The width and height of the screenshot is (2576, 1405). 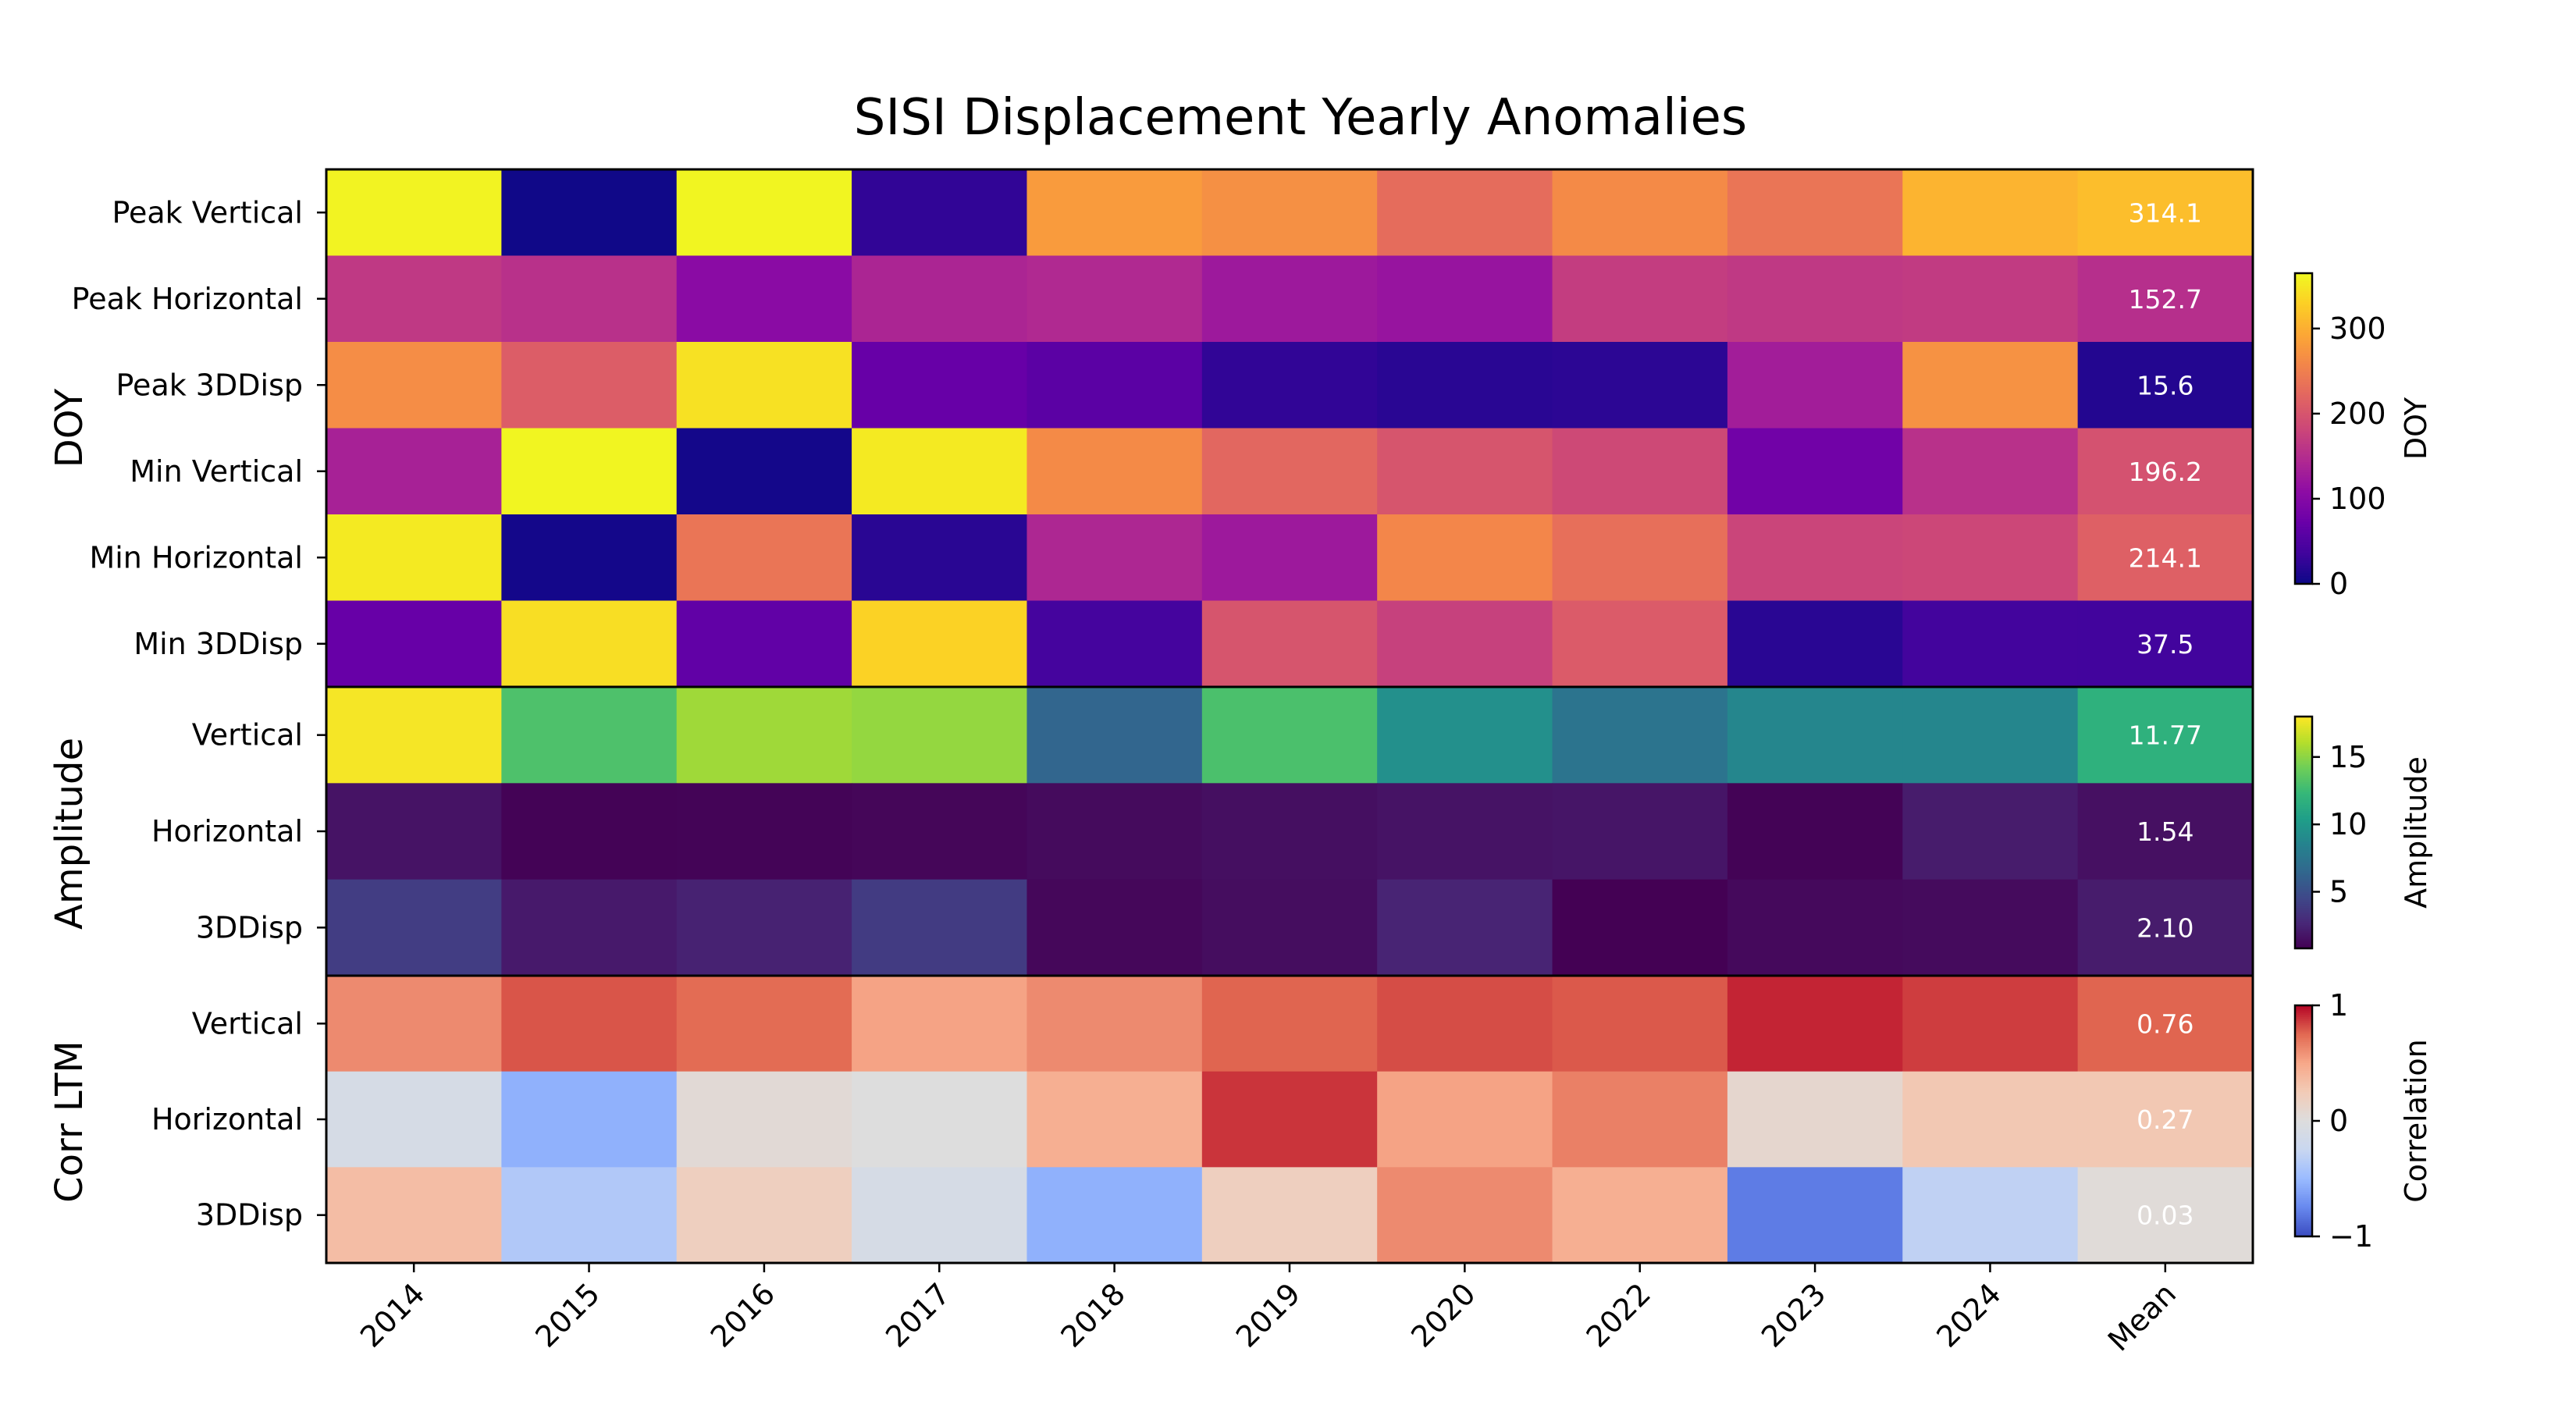 What do you see at coordinates (2357, 328) in the screenshot?
I see `colorbar-tick-label: 300` at bounding box center [2357, 328].